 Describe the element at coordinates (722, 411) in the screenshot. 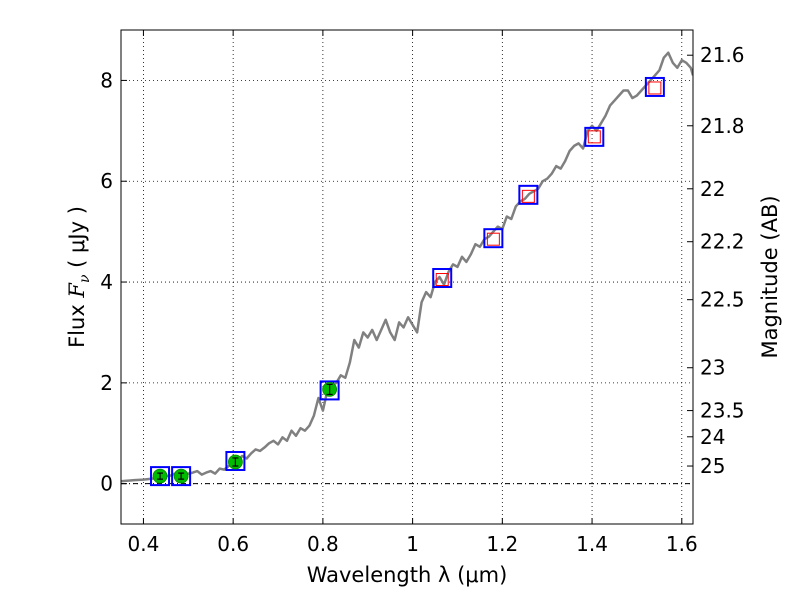

I see `magnitude-tick-label: 23.5` at that location.